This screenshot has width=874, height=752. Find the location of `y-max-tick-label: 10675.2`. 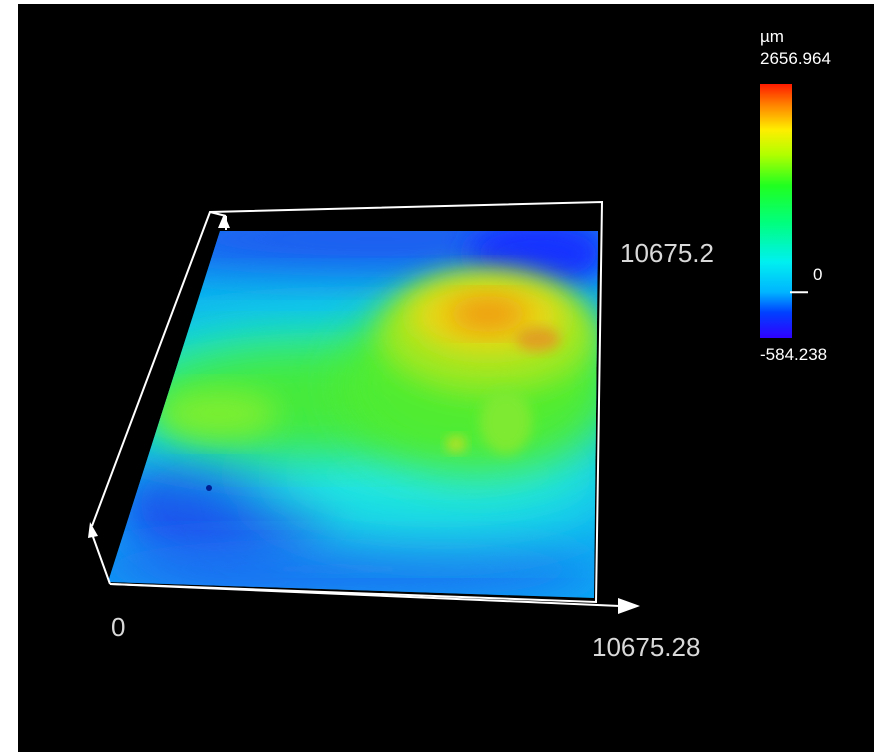

y-max-tick-label: 10675.2 is located at coordinates (667, 253).